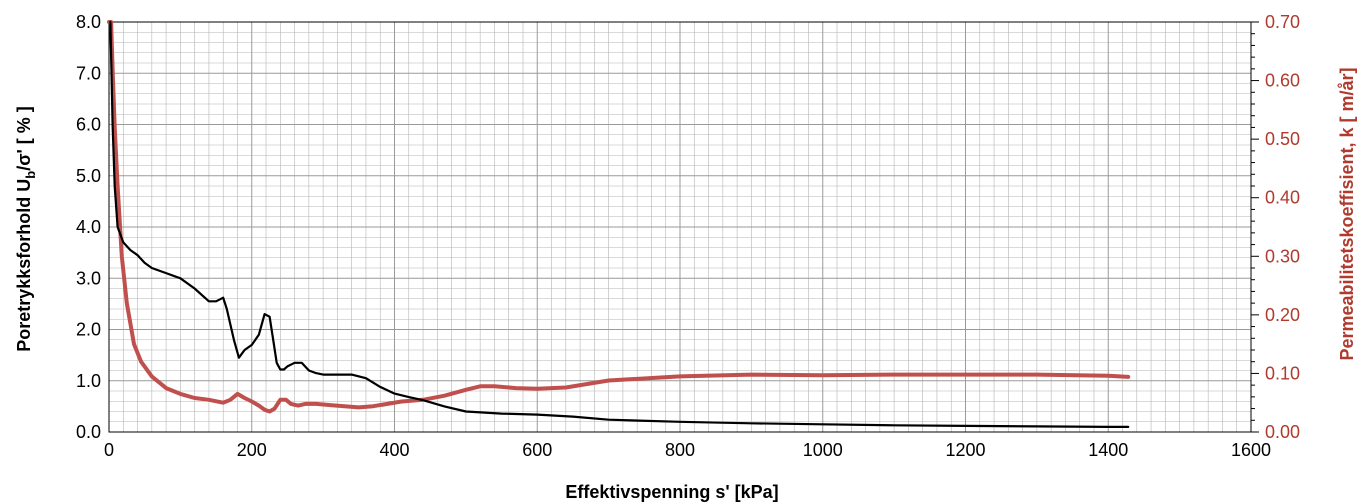 The width and height of the screenshot is (1364, 504). Describe the element at coordinates (394, 450) in the screenshot. I see `x-tick-label: 400` at that location.